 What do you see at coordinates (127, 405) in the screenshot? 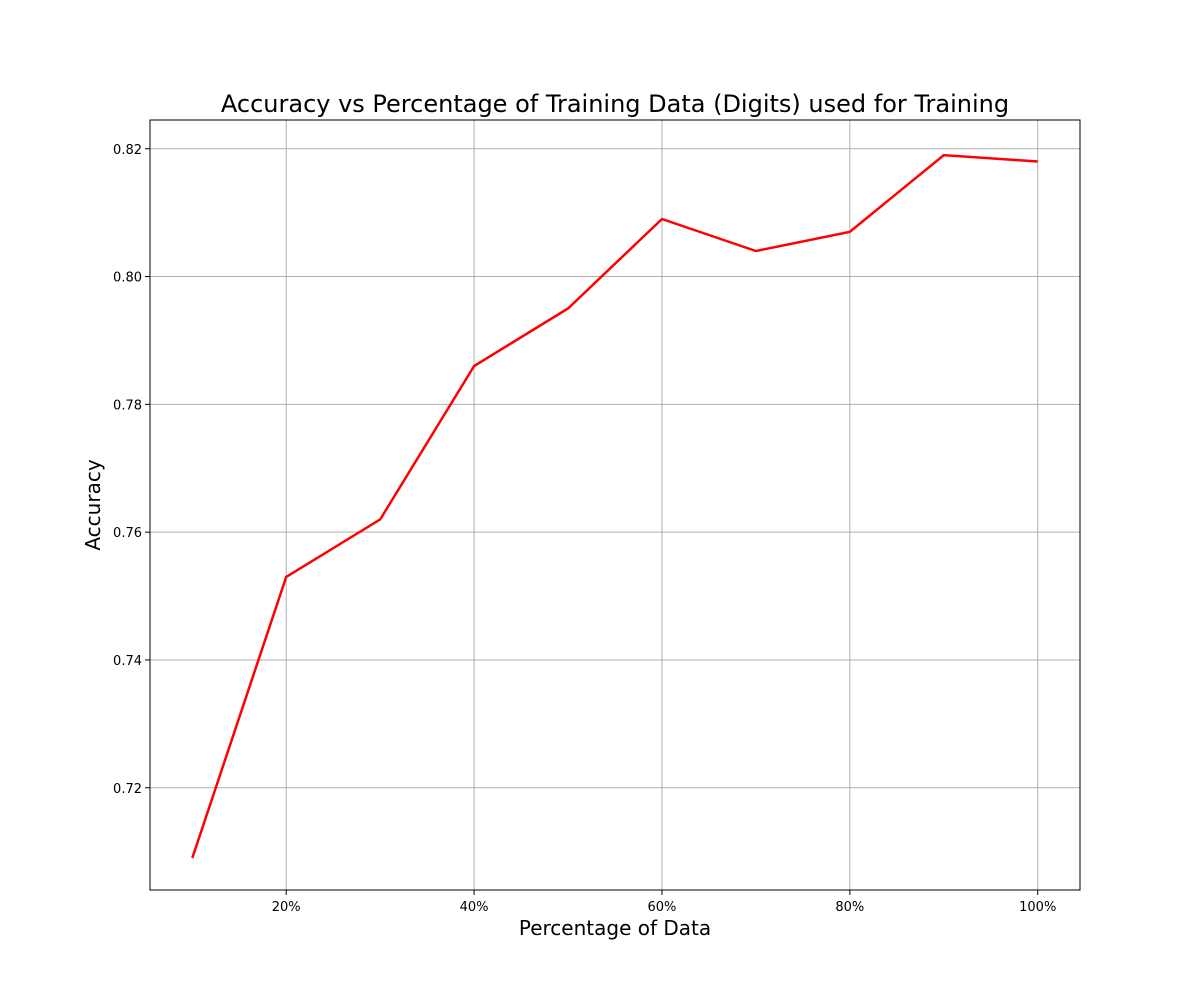
I see `y-tick-label: 0.78` at bounding box center [127, 405].